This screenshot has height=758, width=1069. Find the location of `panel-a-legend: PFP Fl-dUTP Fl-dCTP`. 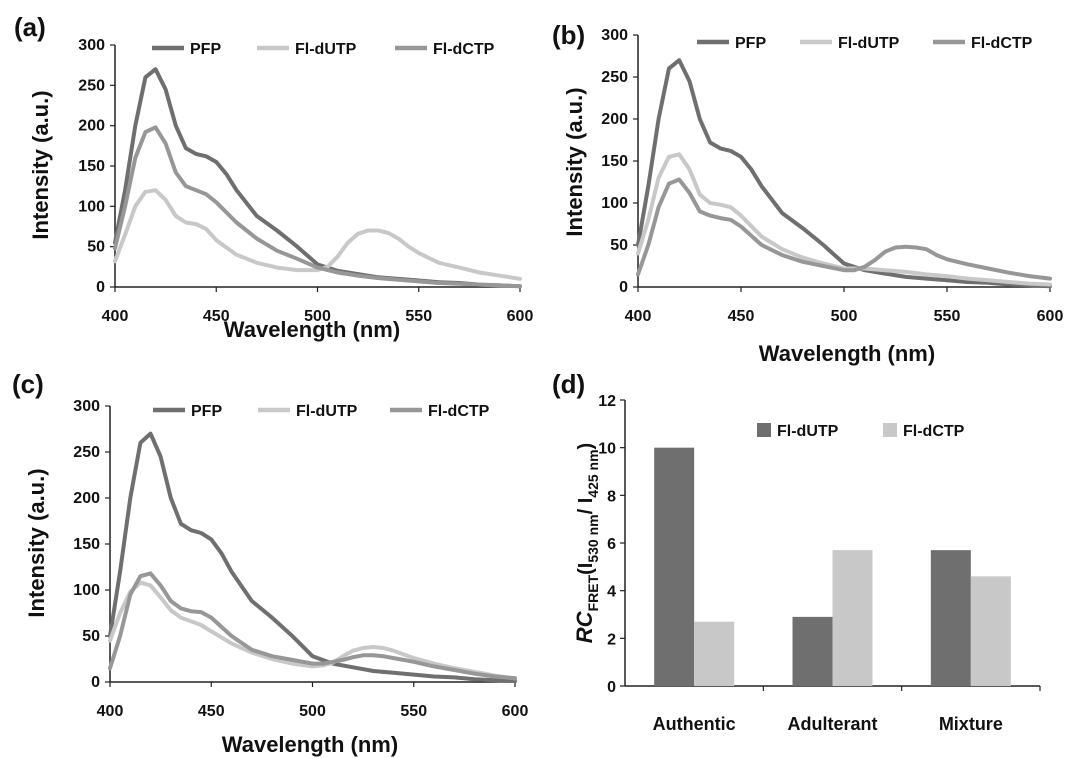

panel-a-legend: PFP Fl-dUTP Fl-dCTP is located at coordinates (323, 49).